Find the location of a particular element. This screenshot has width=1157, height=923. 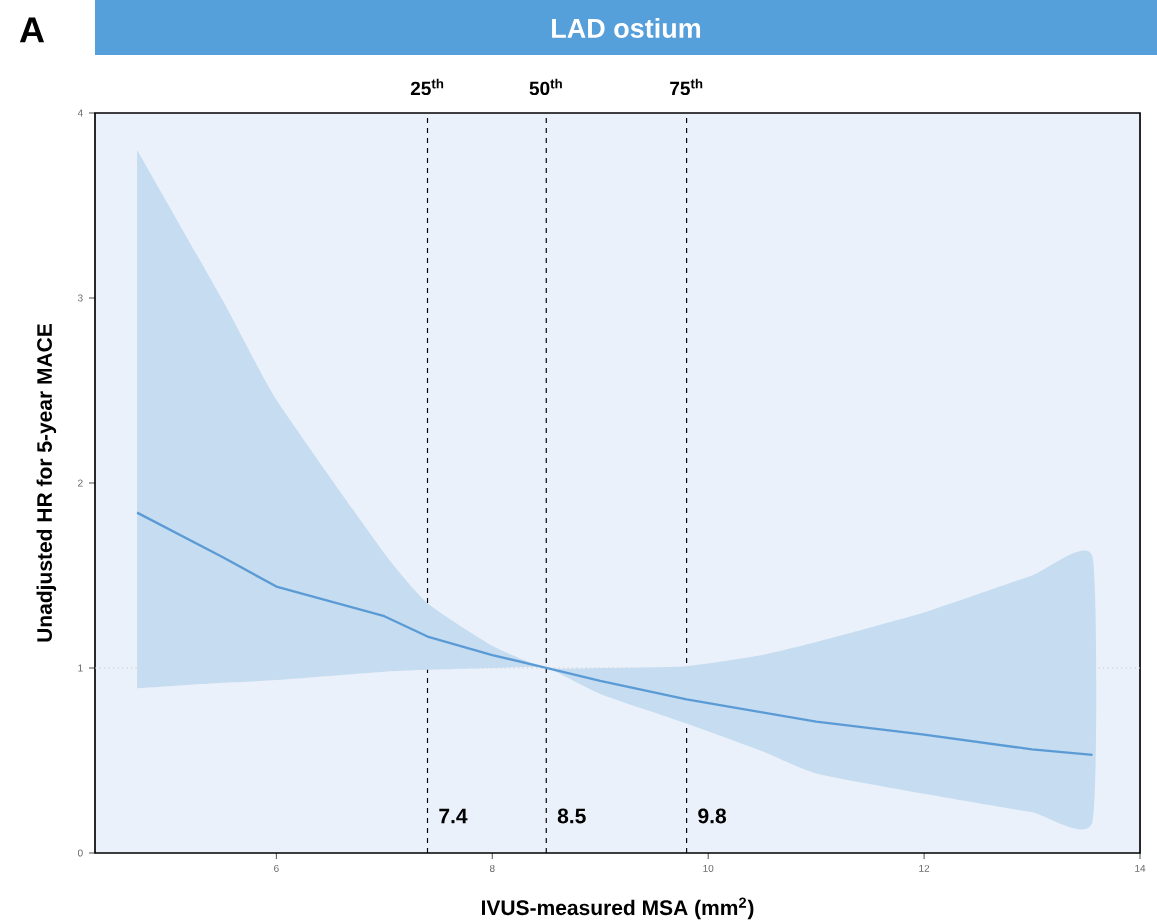

chart-title: LAD ostium is located at coordinates (626, 28).